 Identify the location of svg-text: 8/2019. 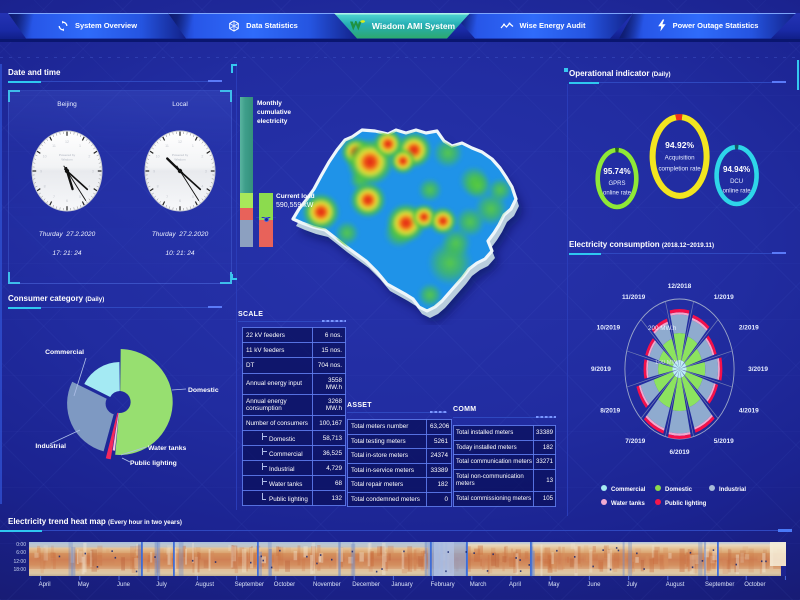
(610, 411).